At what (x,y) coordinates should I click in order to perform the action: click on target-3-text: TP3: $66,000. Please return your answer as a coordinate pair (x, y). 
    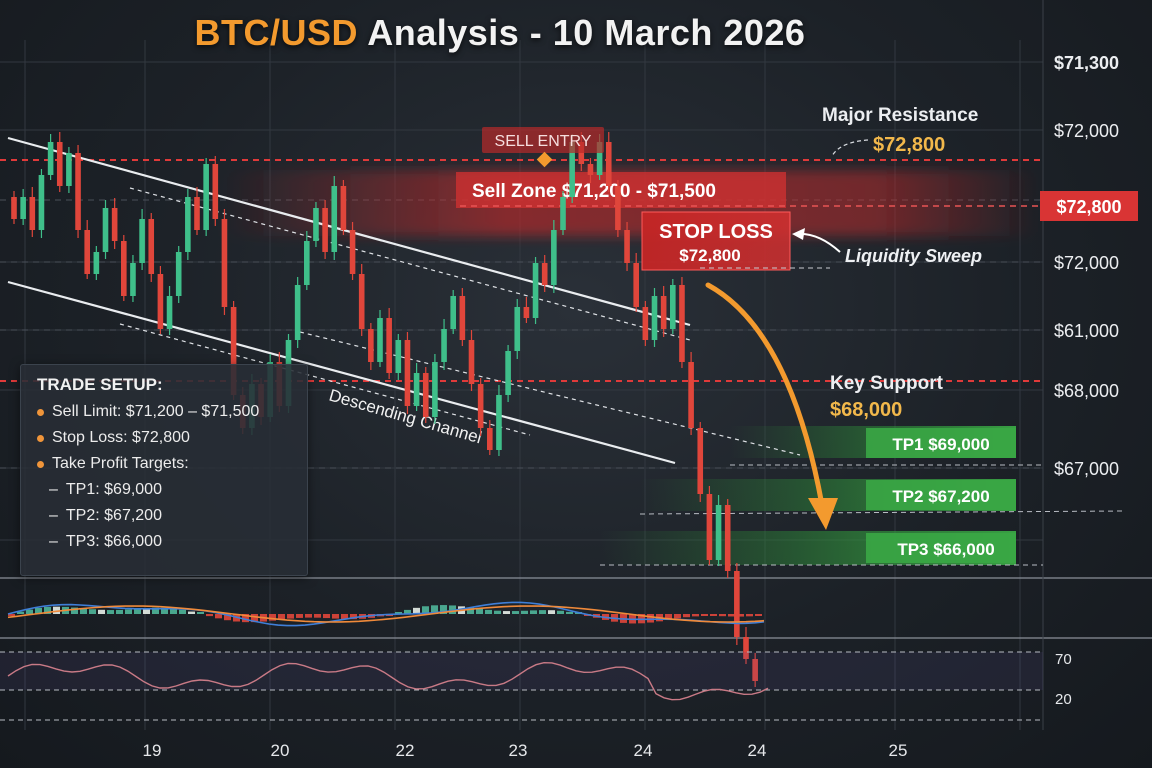
    Looking at the image, I should click on (113, 541).